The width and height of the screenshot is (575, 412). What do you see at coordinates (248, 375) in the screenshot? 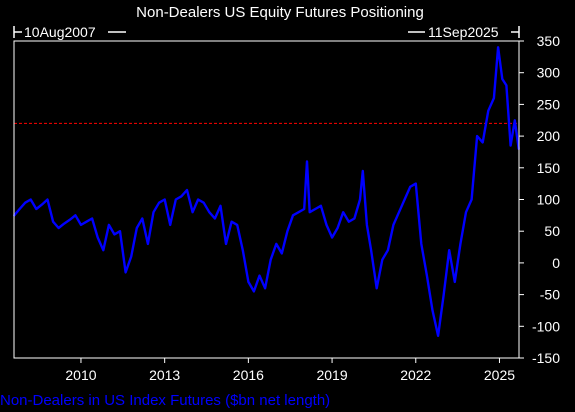
I see `x-tick-label: 2016` at bounding box center [248, 375].